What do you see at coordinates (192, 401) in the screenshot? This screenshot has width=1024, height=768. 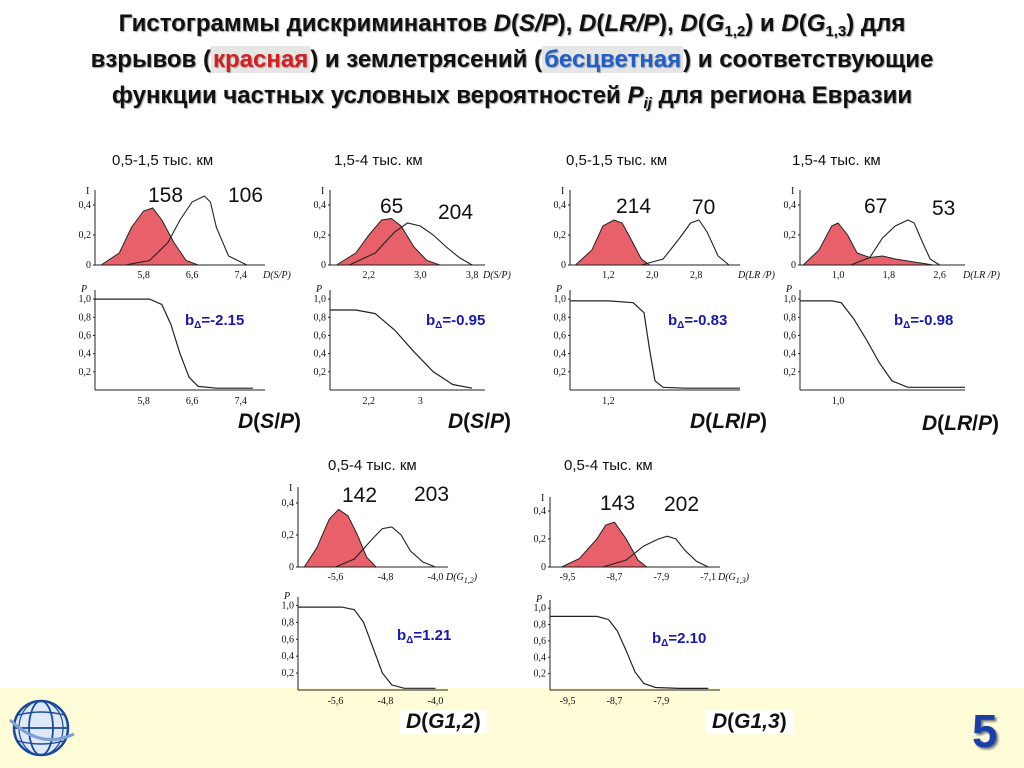 I see `prob-x-tick: 6,6` at bounding box center [192, 401].